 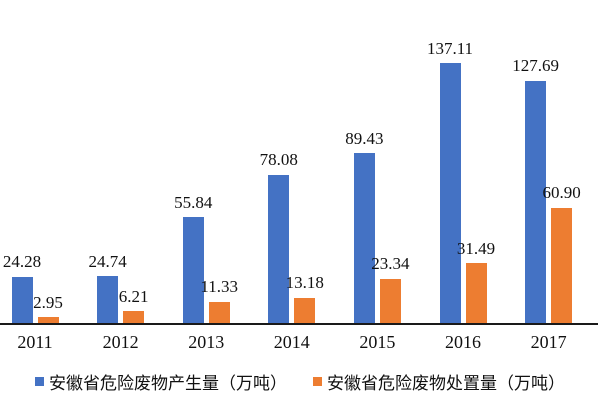 I want to click on x-axis-tick-2011: 2011, so click(x=35, y=342).